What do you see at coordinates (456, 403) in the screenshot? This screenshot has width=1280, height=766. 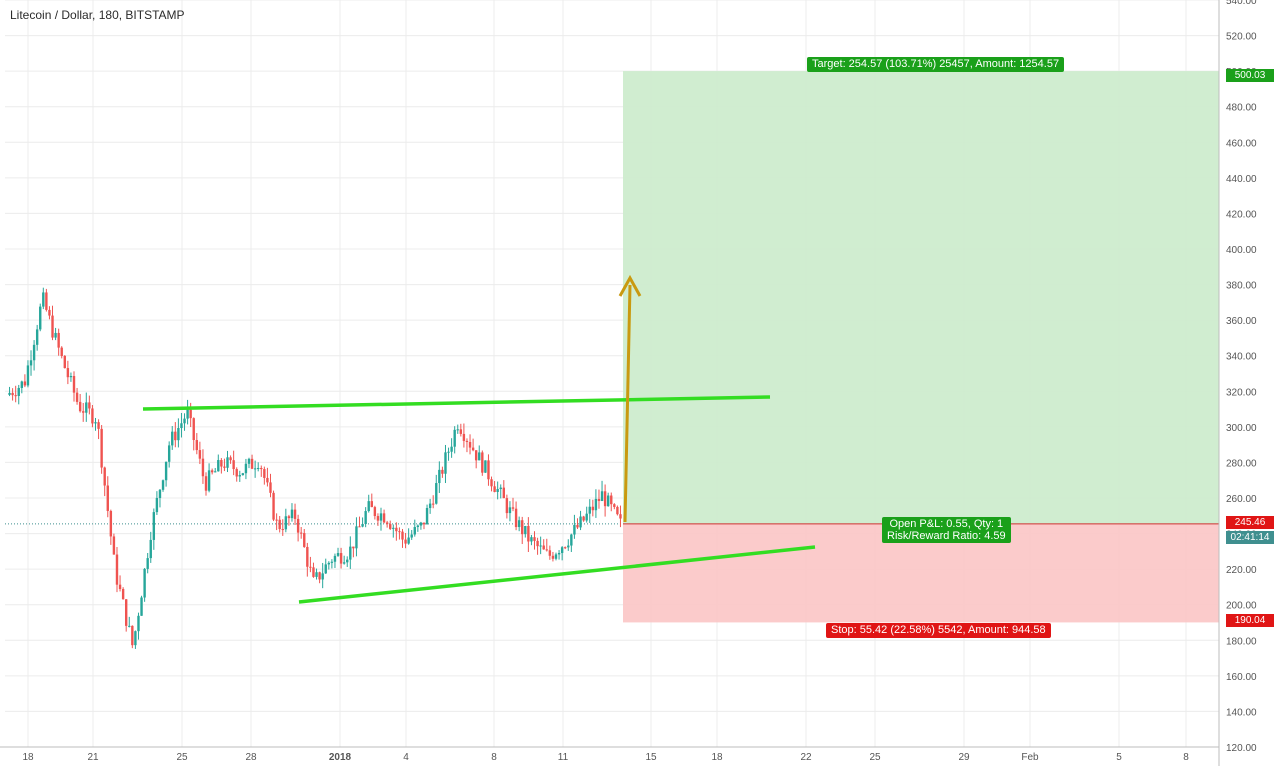 I see `upper-trendline` at bounding box center [456, 403].